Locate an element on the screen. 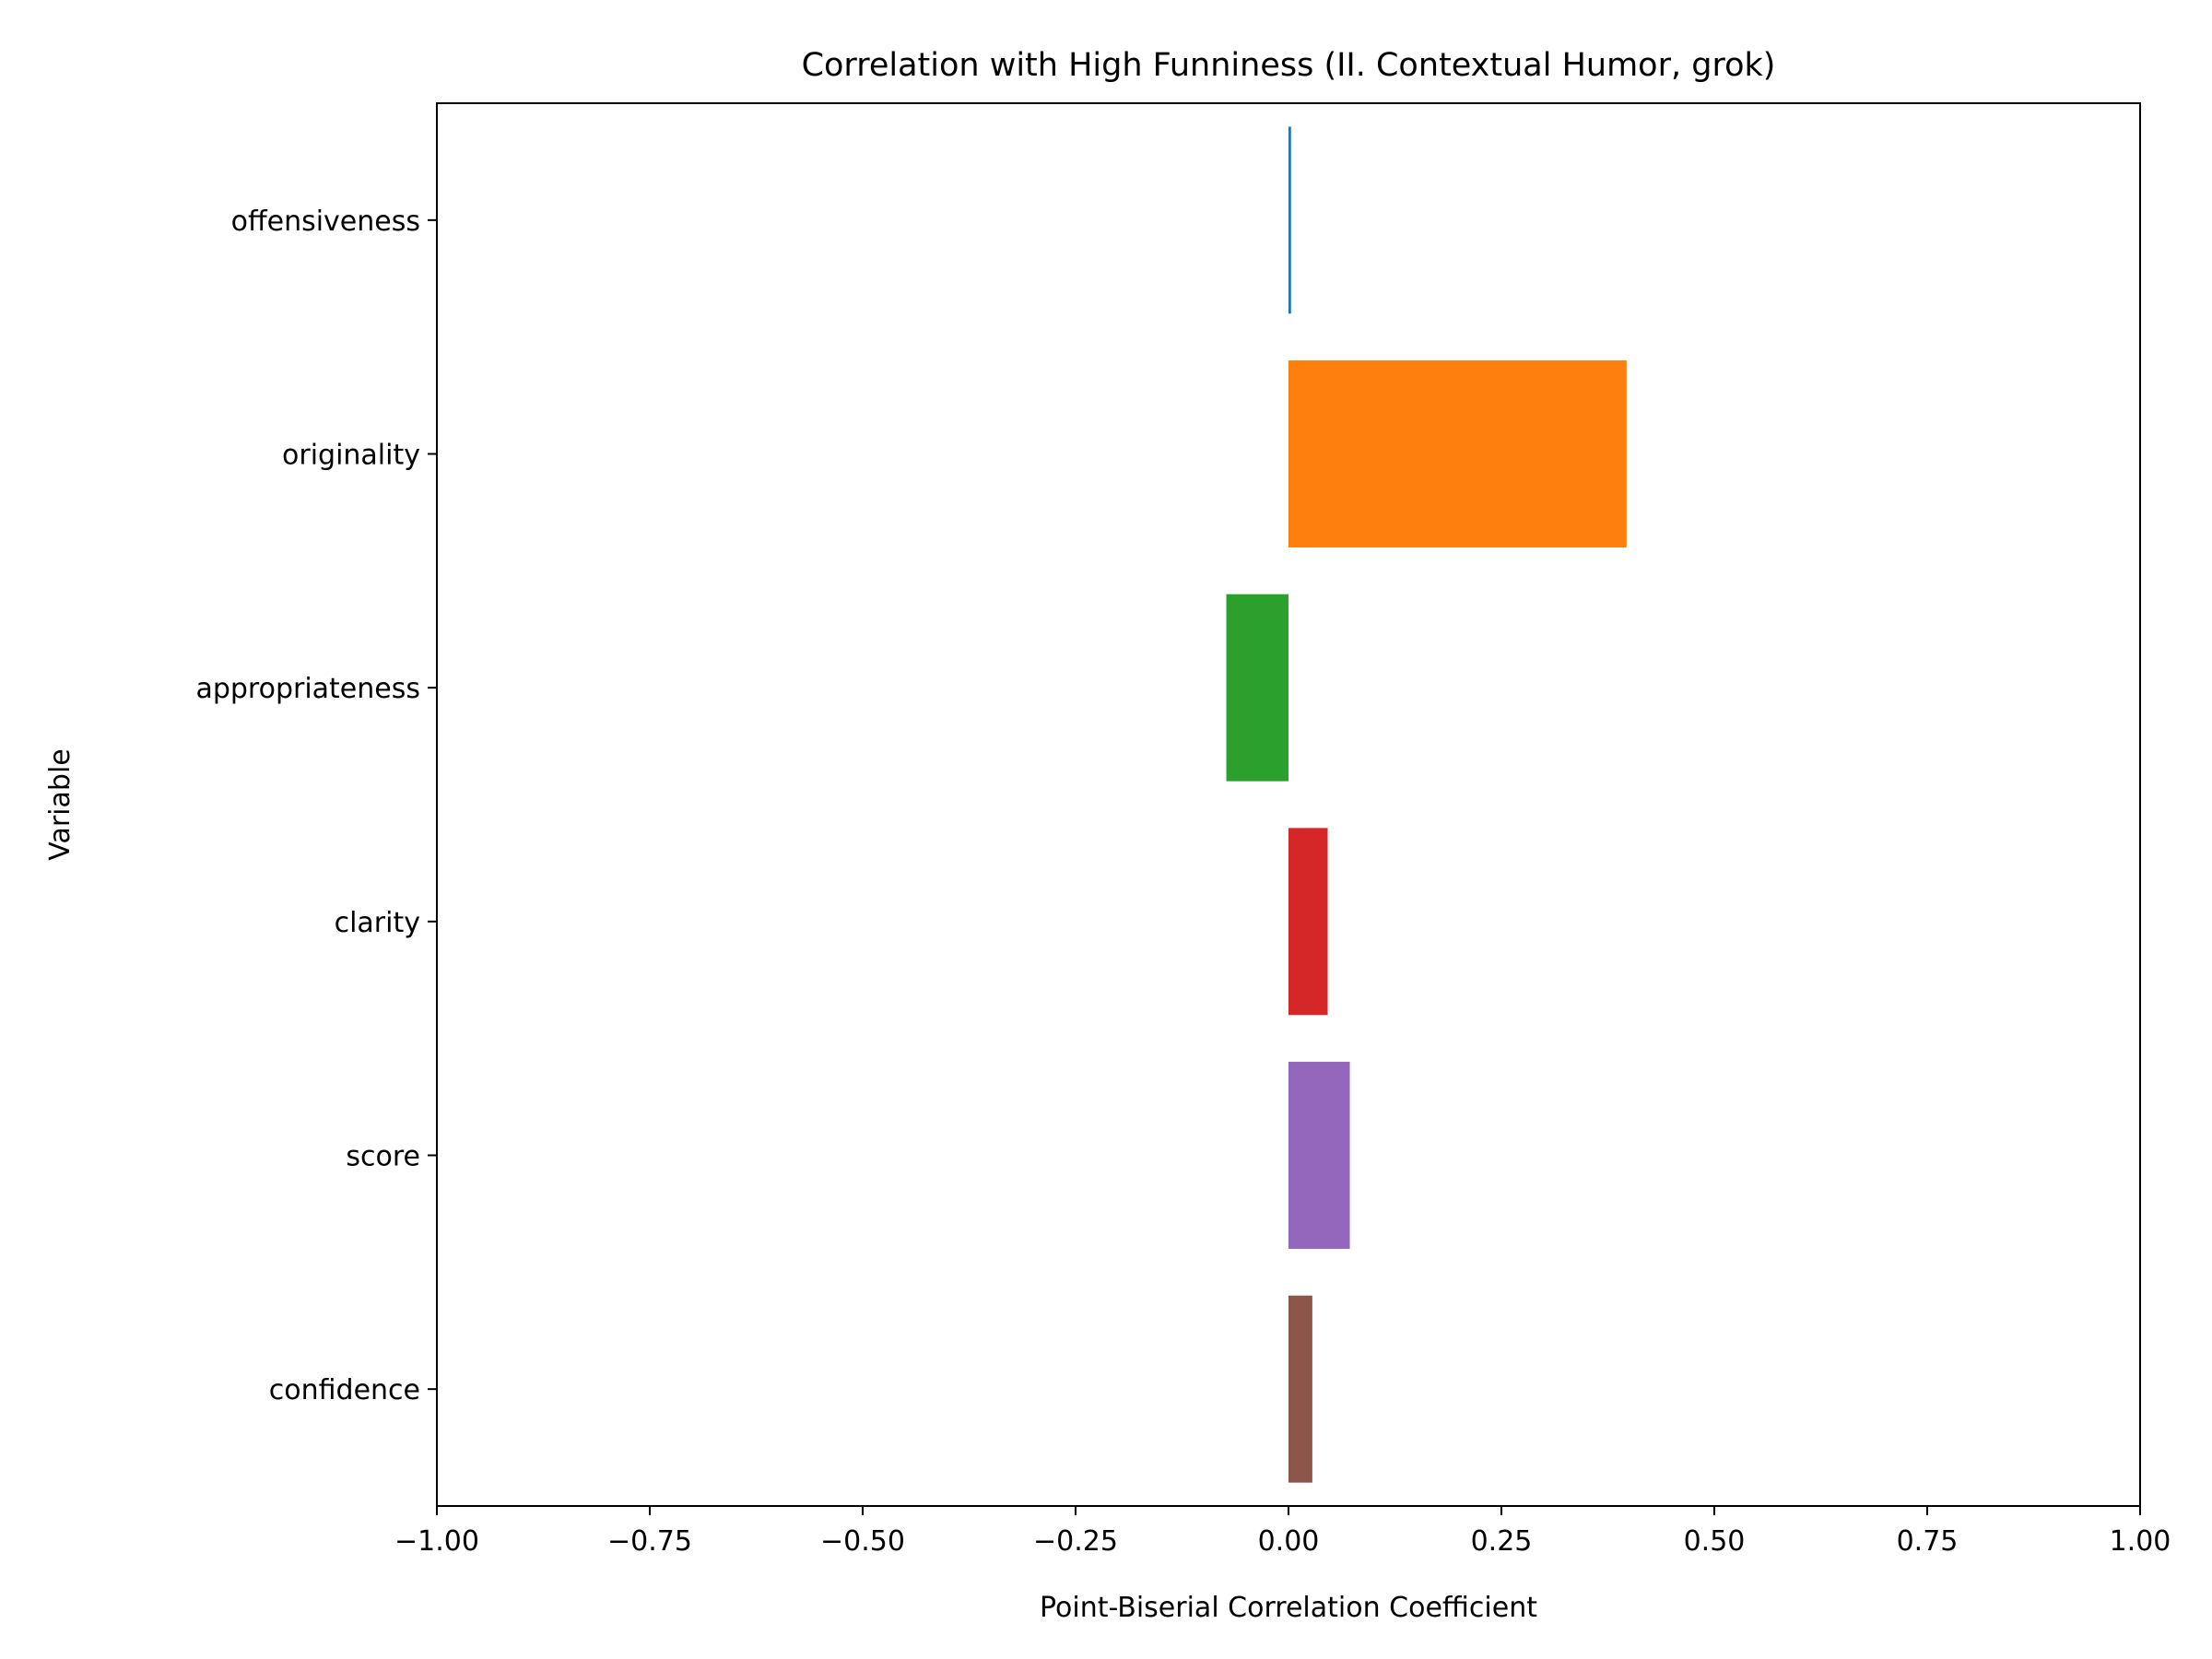 The image size is (2212, 1659). bars-layer is located at coordinates (1426, 804).